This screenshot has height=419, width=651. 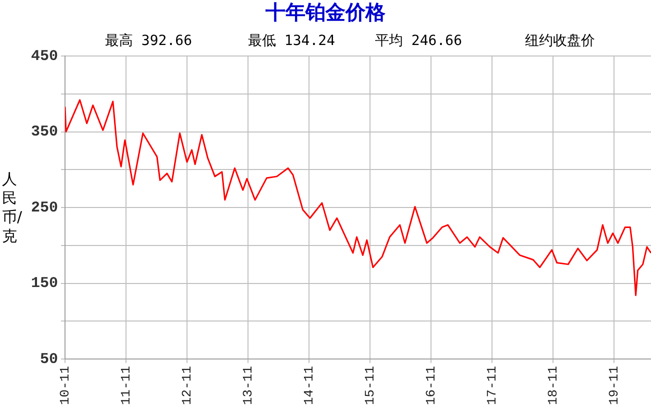 I want to click on y-tick-label: 350, so click(x=44, y=132).